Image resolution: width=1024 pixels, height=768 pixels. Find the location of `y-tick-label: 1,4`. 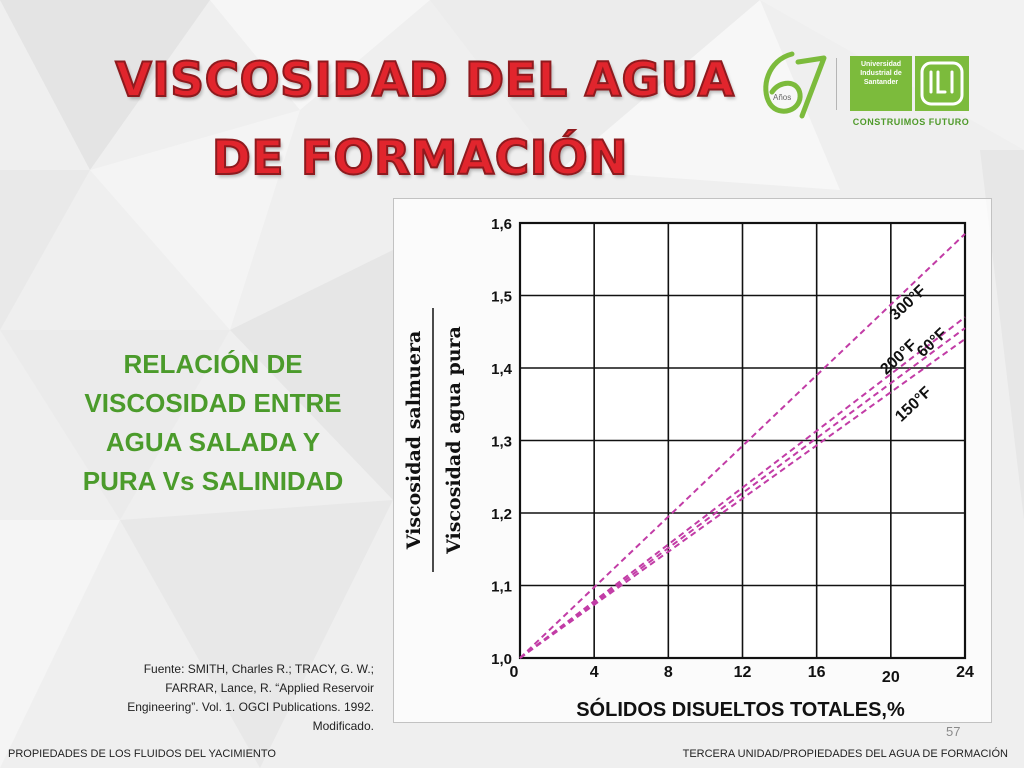

y-tick-label: 1,4 is located at coordinates (502, 369).